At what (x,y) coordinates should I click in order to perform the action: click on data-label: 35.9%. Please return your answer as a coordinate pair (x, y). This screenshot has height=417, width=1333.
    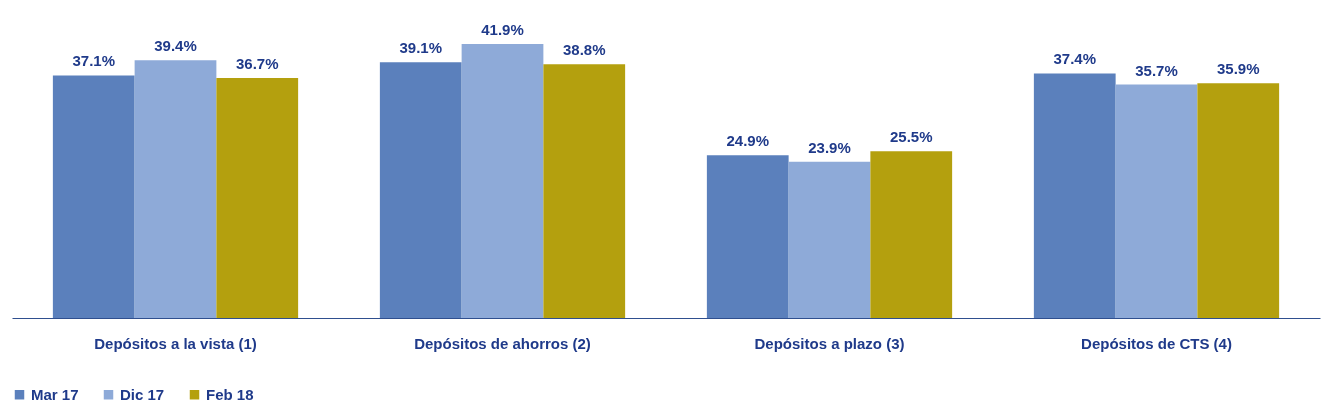
    Looking at the image, I should click on (1238, 69).